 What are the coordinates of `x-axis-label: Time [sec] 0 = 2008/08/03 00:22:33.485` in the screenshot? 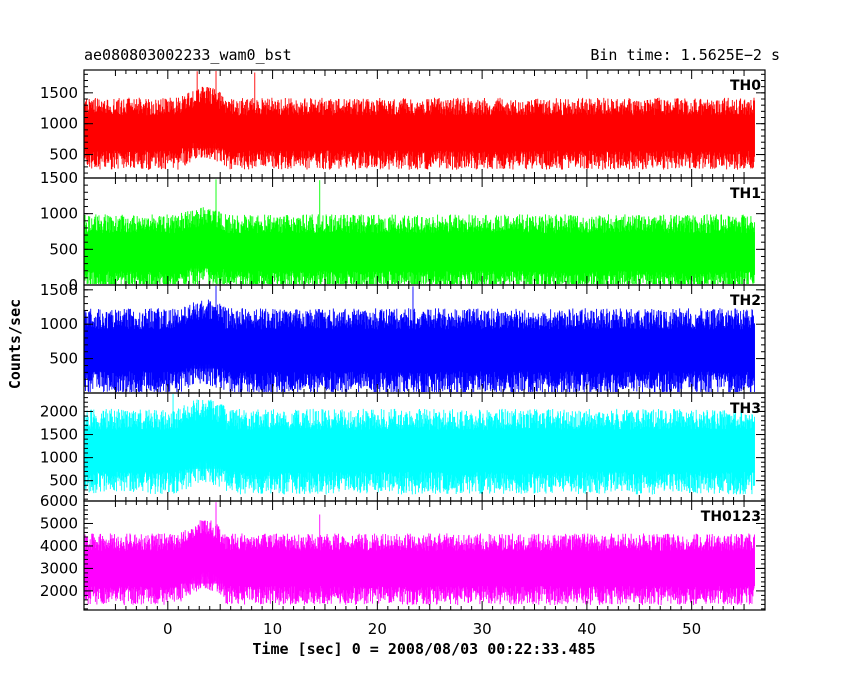 It's located at (423, 649).